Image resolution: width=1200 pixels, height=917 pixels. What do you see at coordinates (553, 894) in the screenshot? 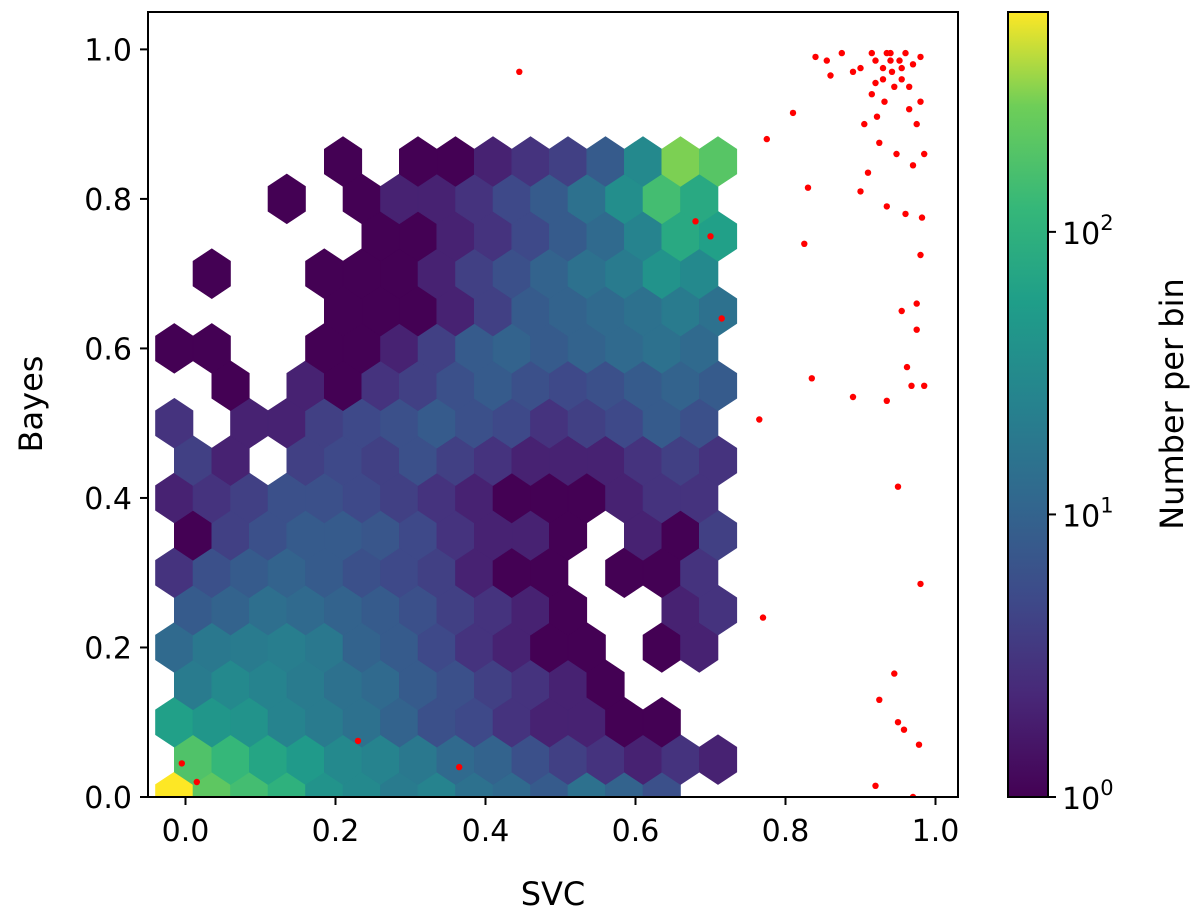
I see `x-axis-label: SVC` at bounding box center [553, 894].